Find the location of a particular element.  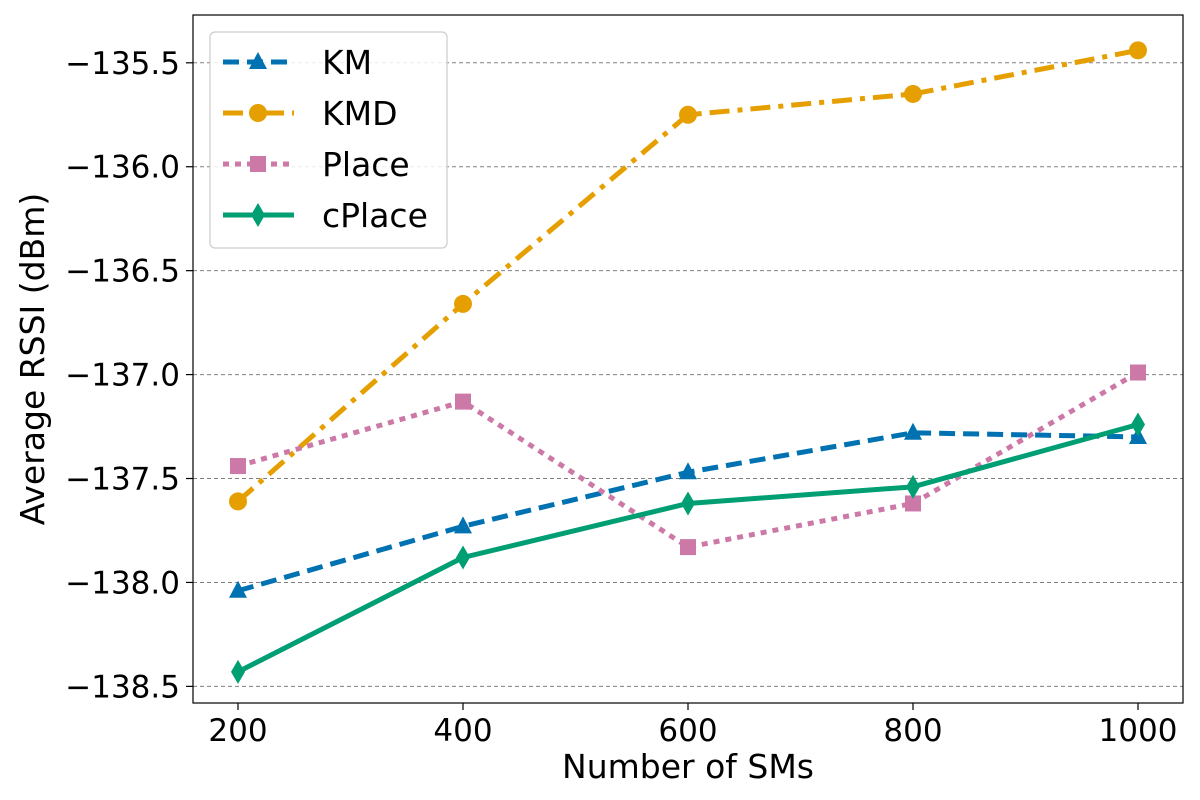

legend-label-place: Place is located at coordinates (366, 164).